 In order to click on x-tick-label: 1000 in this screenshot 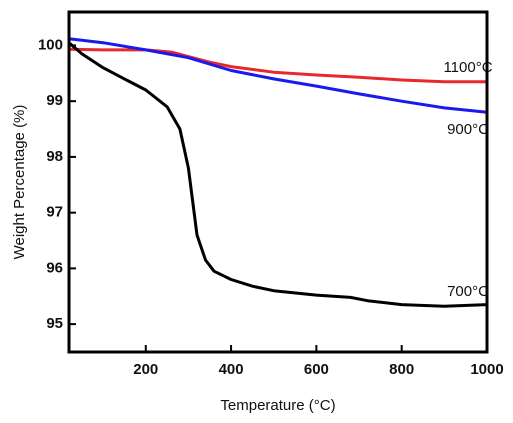, I will do `click(486, 369)`.